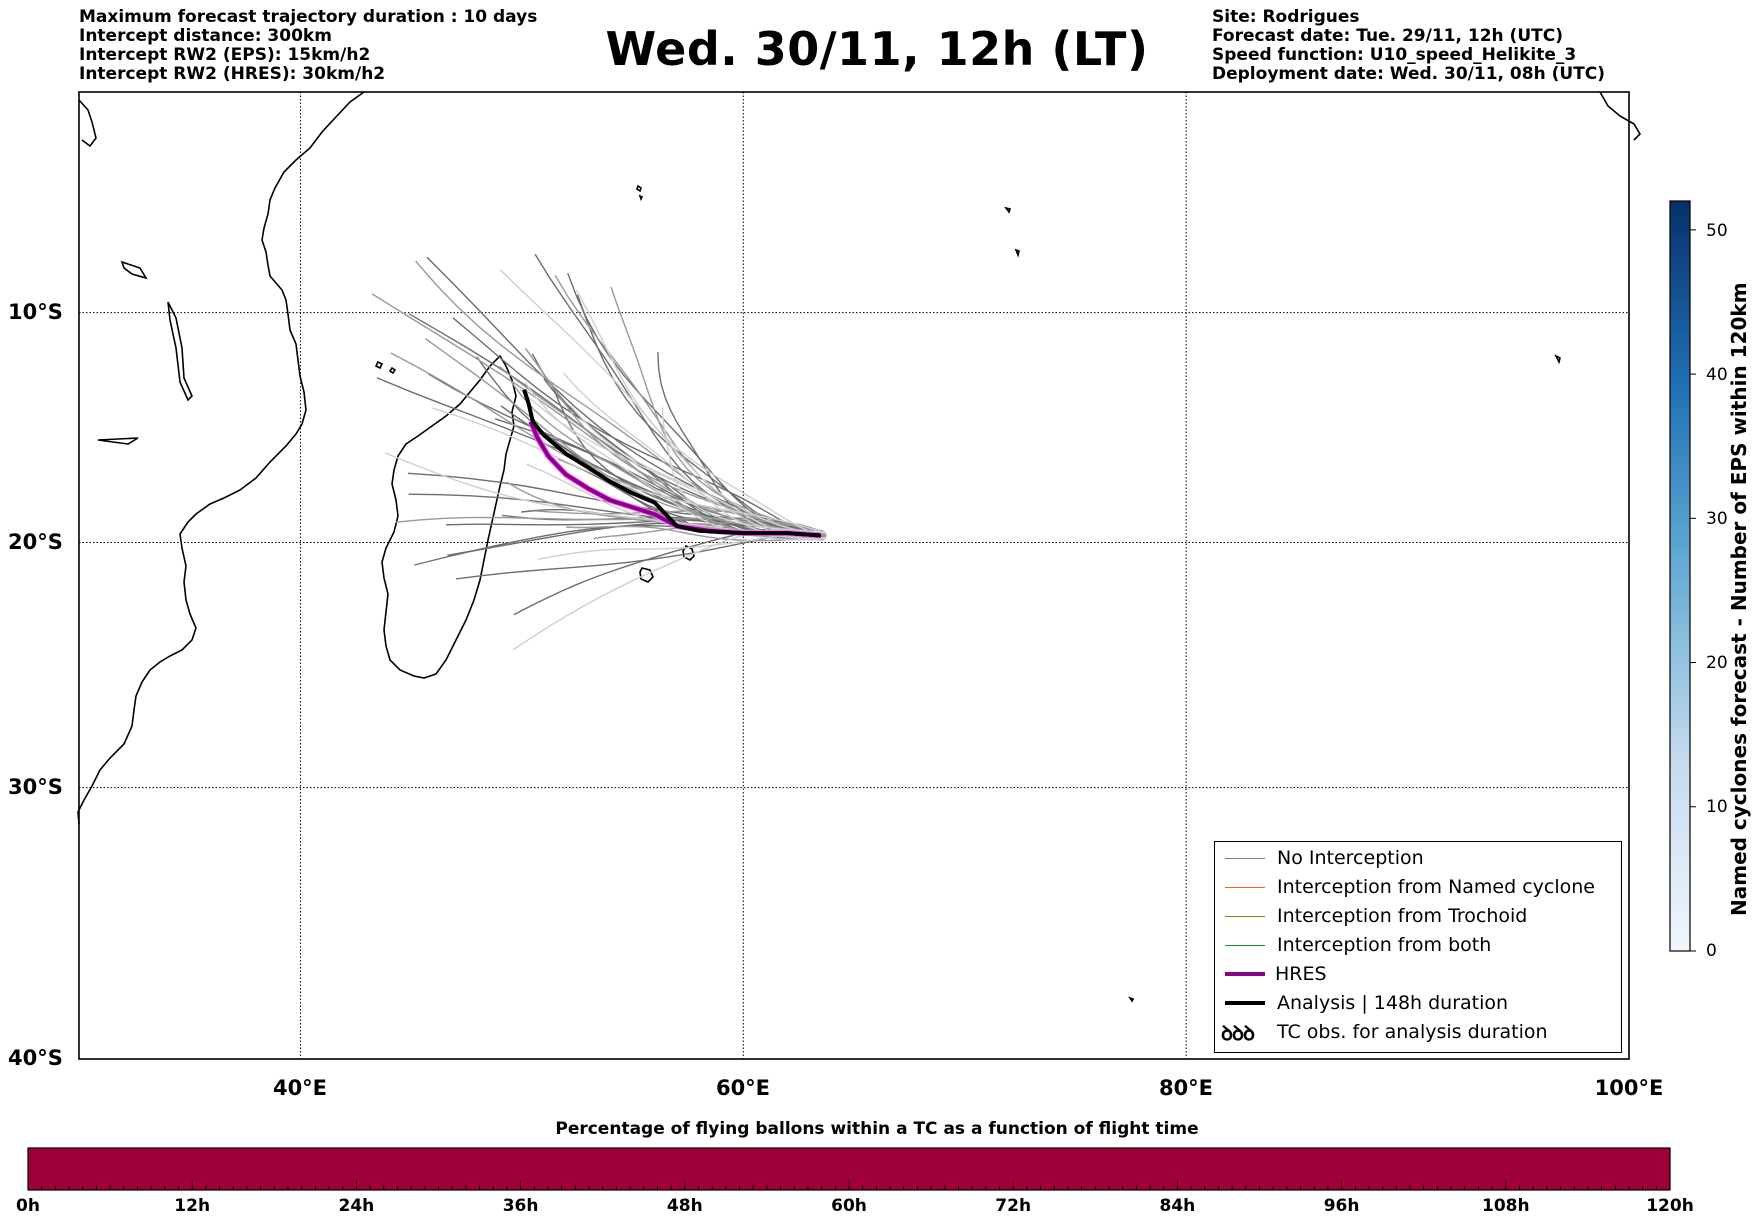  What do you see at coordinates (1341, 1206) in the screenshot?
I see `bottom-bar-tick-label: 96h` at bounding box center [1341, 1206].